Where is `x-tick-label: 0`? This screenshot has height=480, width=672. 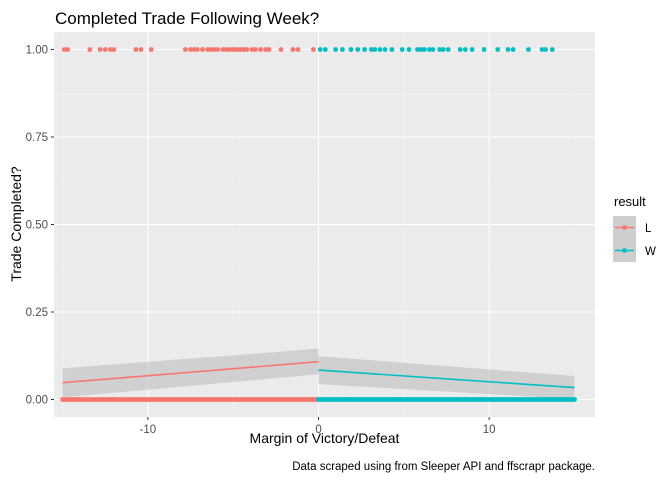 x-tick-label: 0 is located at coordinates (318, 430).